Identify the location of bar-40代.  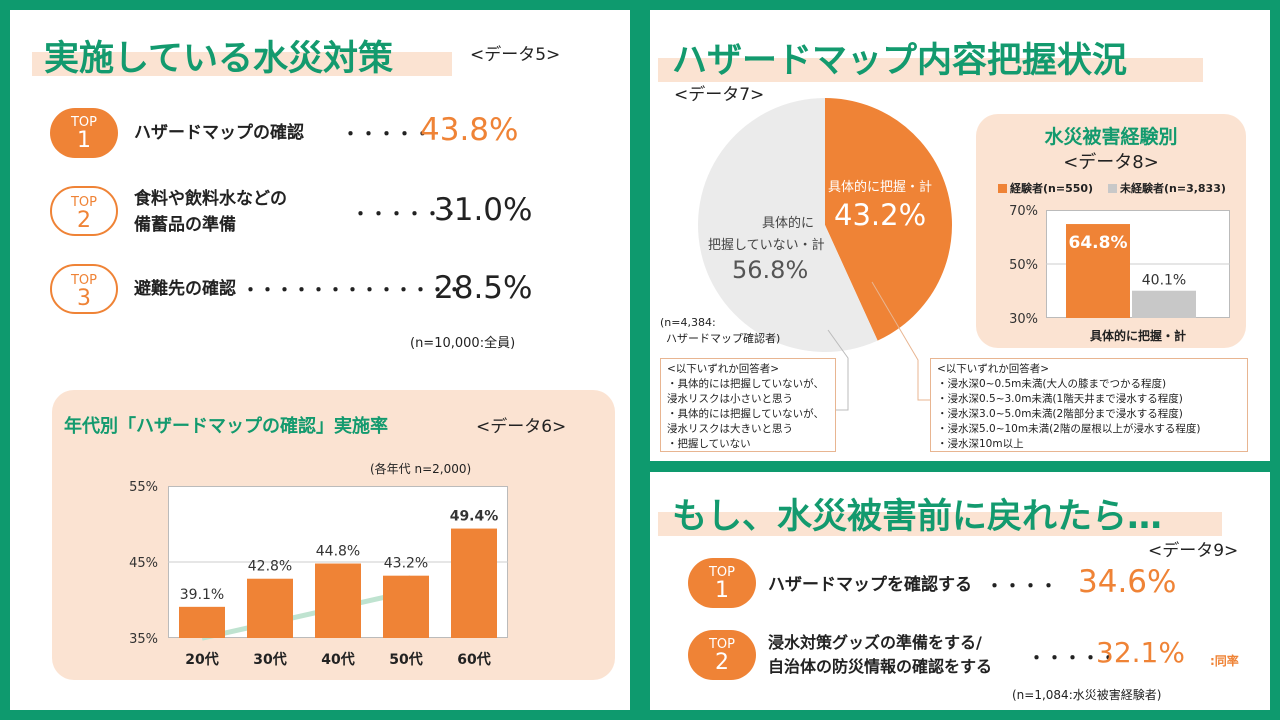
(338, 600).